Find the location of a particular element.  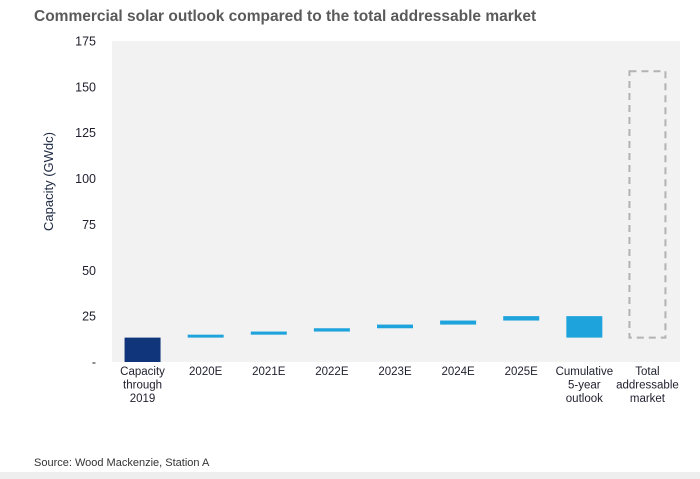

x-tick-label: 2024E is located at coordinates (458, 372).